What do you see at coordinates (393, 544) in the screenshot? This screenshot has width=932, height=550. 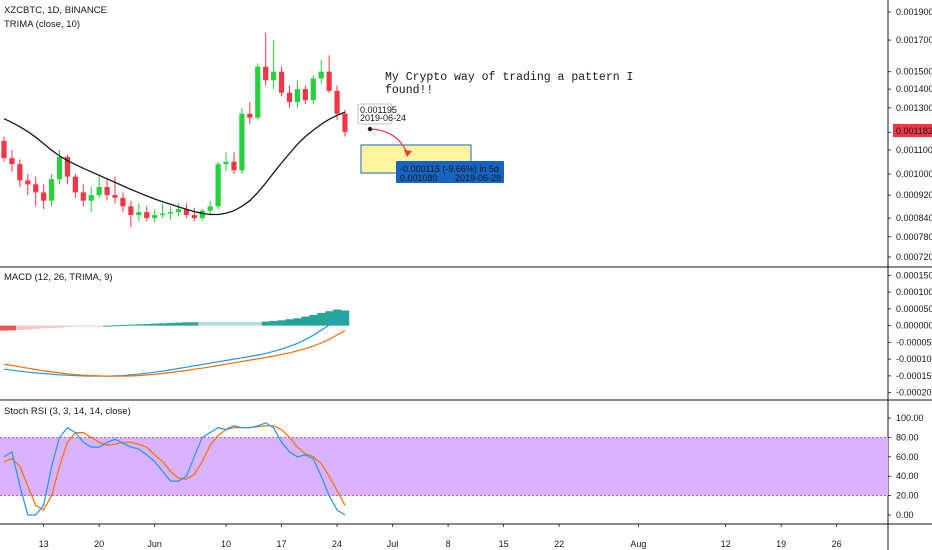 I see `time-tick-label: Jul` at bounding box center [393, 544].